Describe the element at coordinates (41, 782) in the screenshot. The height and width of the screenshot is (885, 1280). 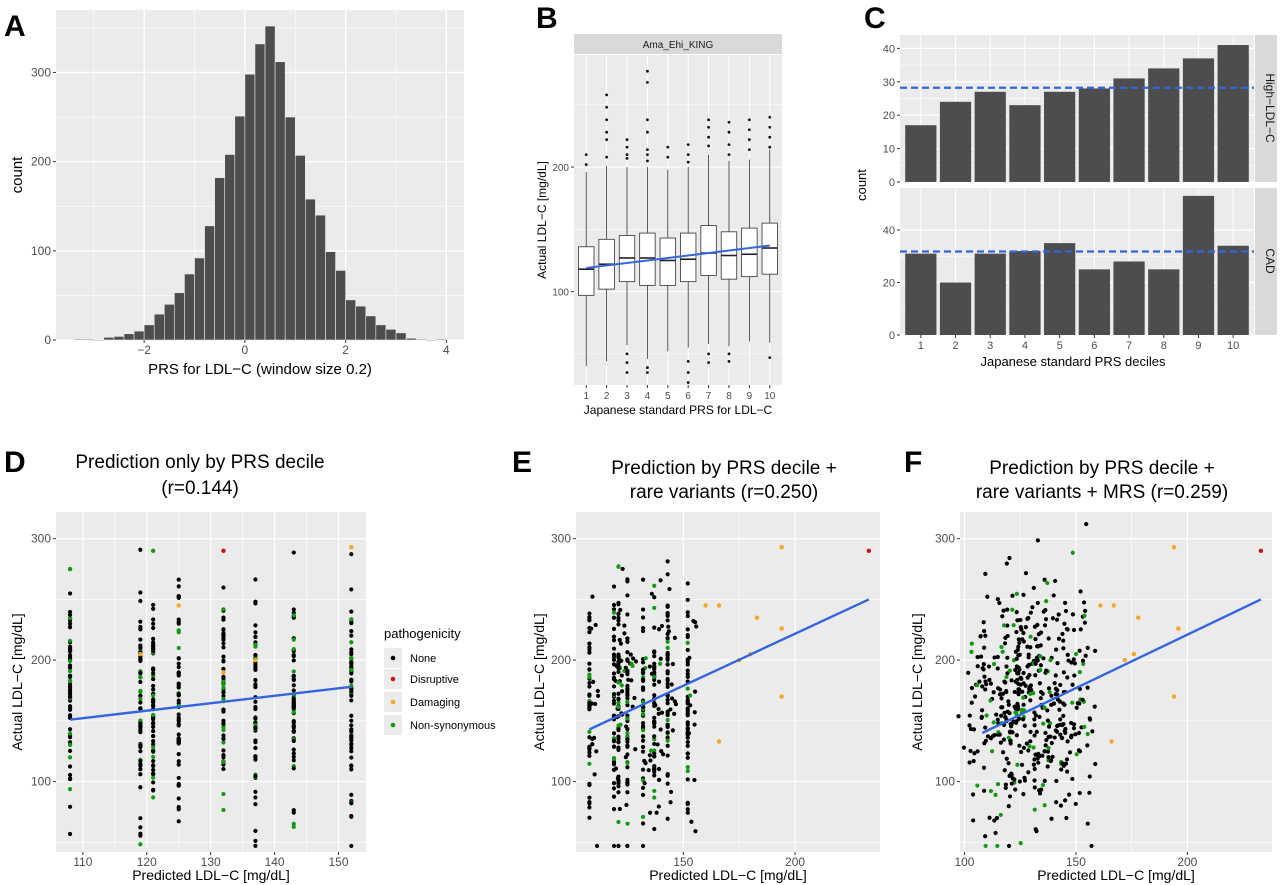
I see `panel-d-y-tick-label: 100` at that location.